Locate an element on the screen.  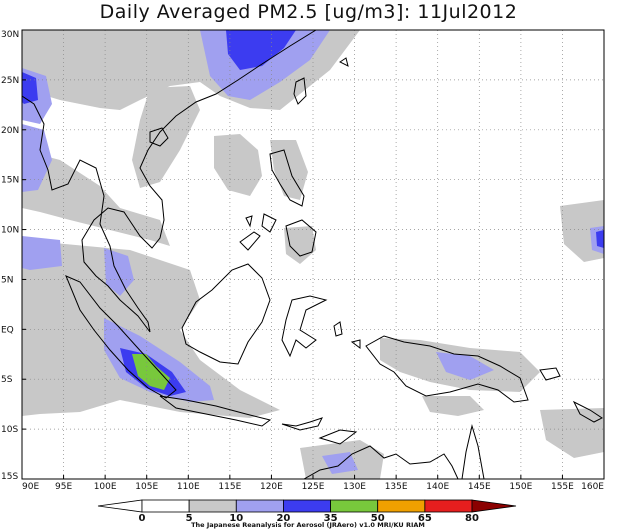
lat-tick-label: 25N is located at coordinates (10, 81).